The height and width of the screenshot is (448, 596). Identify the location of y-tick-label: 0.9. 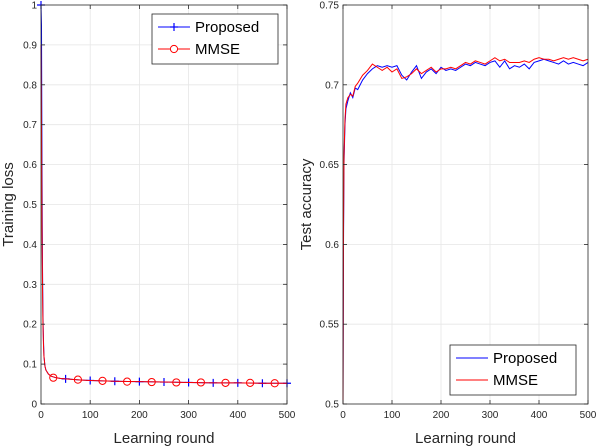
(30, 45).